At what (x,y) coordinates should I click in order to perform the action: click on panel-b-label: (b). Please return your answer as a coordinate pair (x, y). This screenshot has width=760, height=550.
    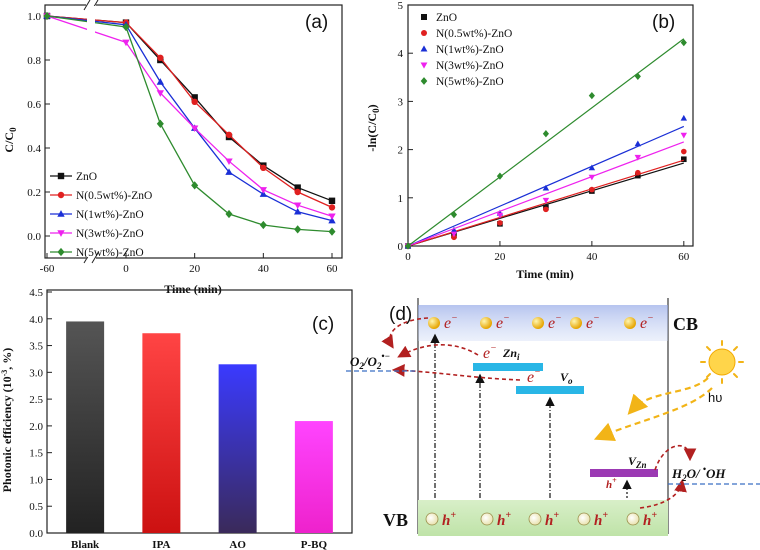
    Looking at the image, I should click on (663, 22).